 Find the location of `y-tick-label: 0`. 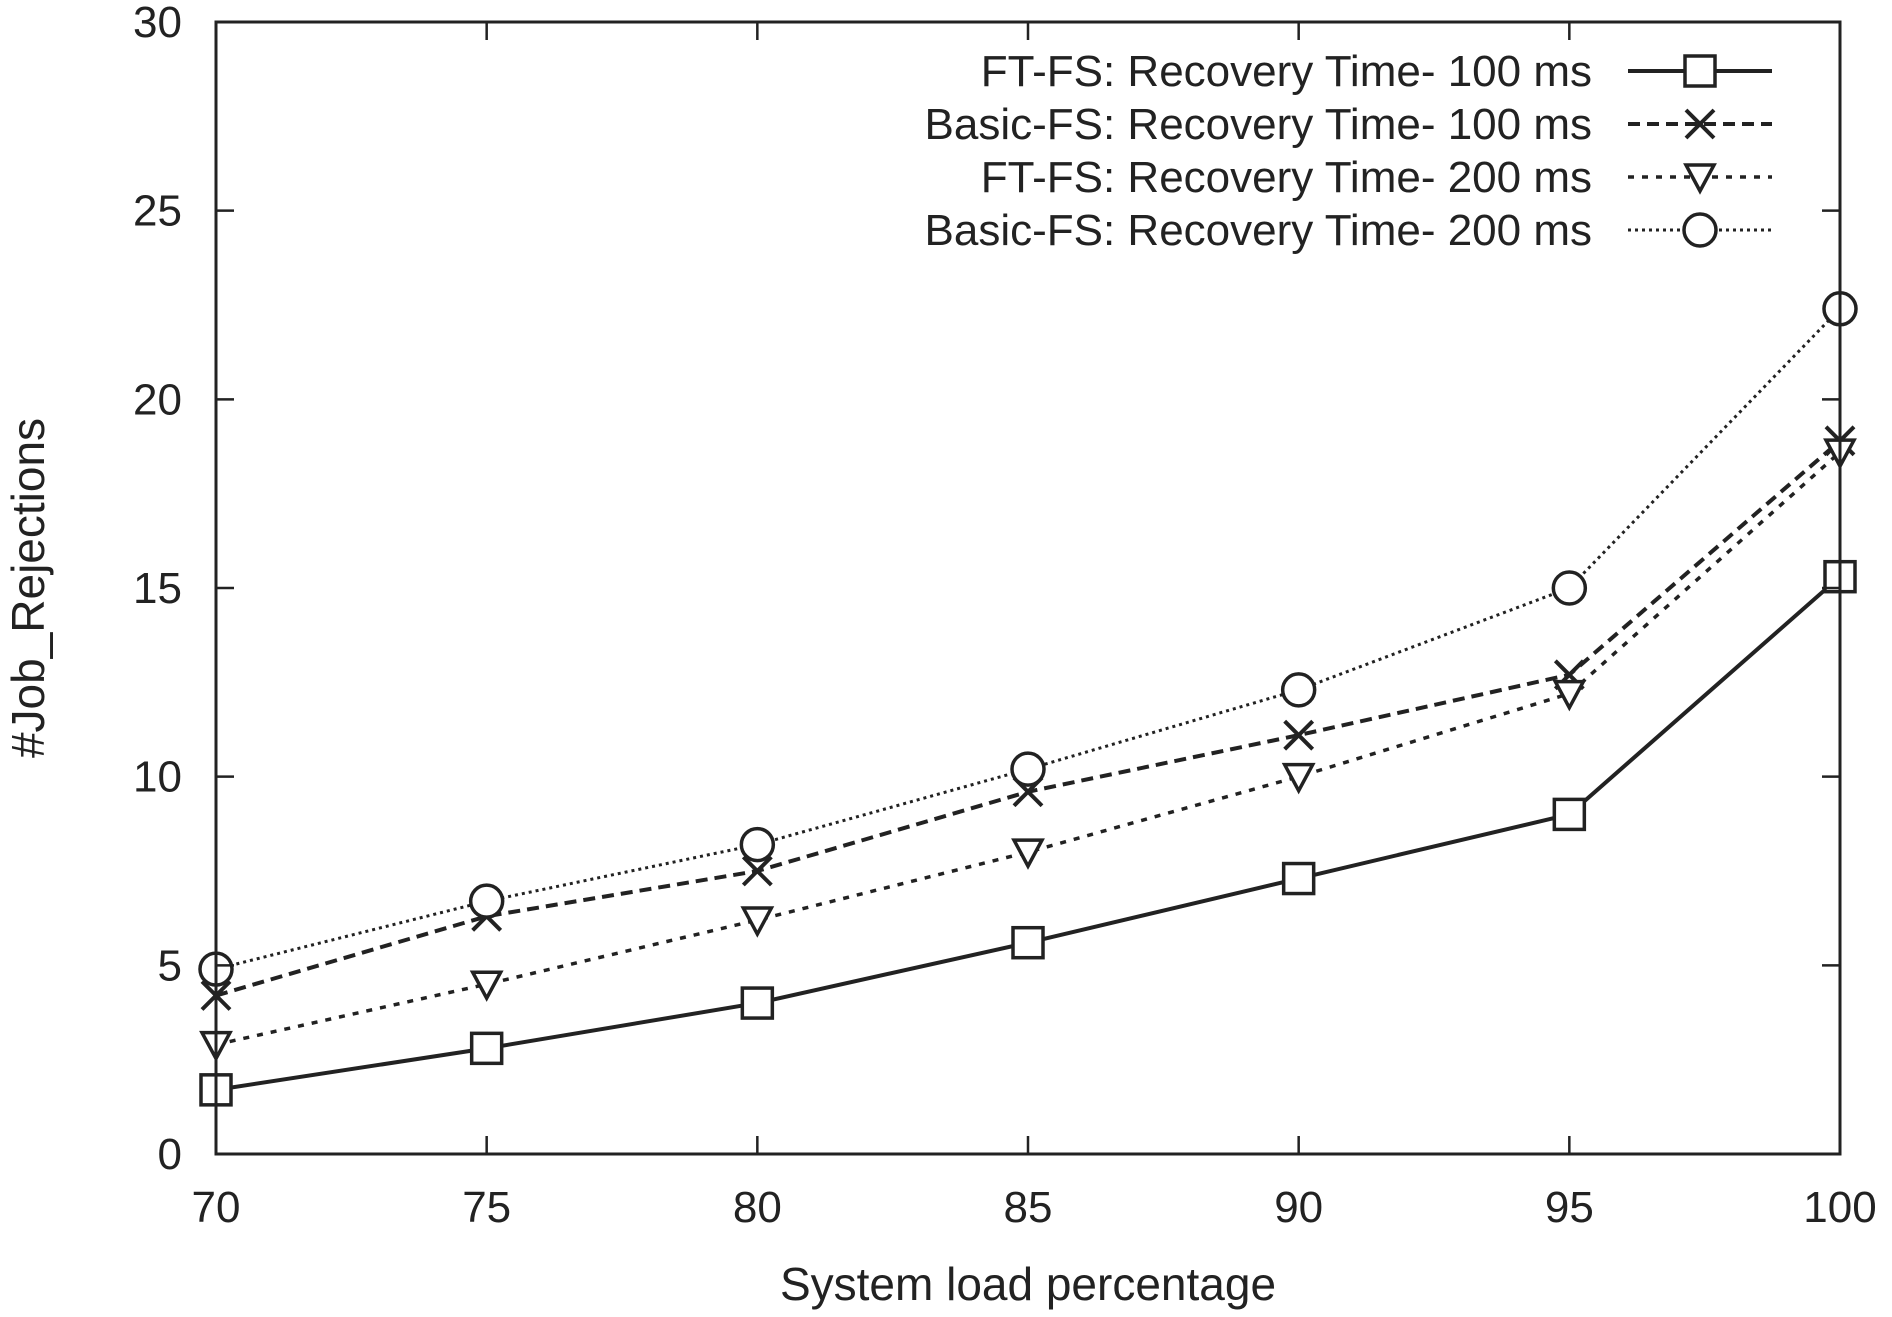

y-tick-label: 0 is located at coordinates (170, 1154).